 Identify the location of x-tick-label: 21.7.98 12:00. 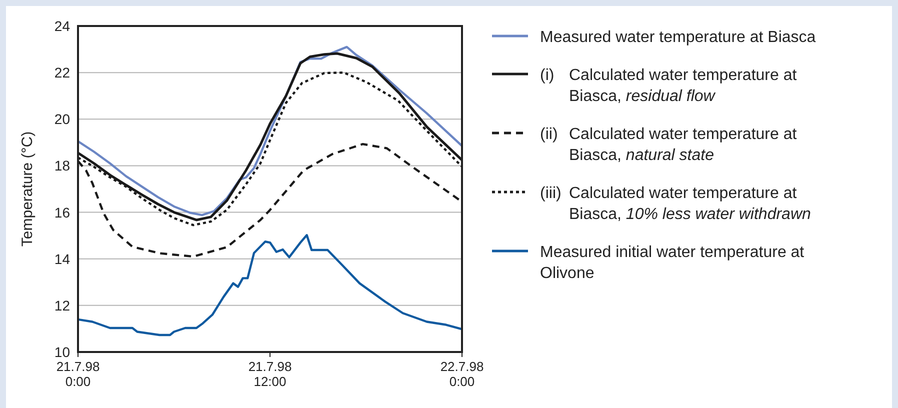
(270, 374).